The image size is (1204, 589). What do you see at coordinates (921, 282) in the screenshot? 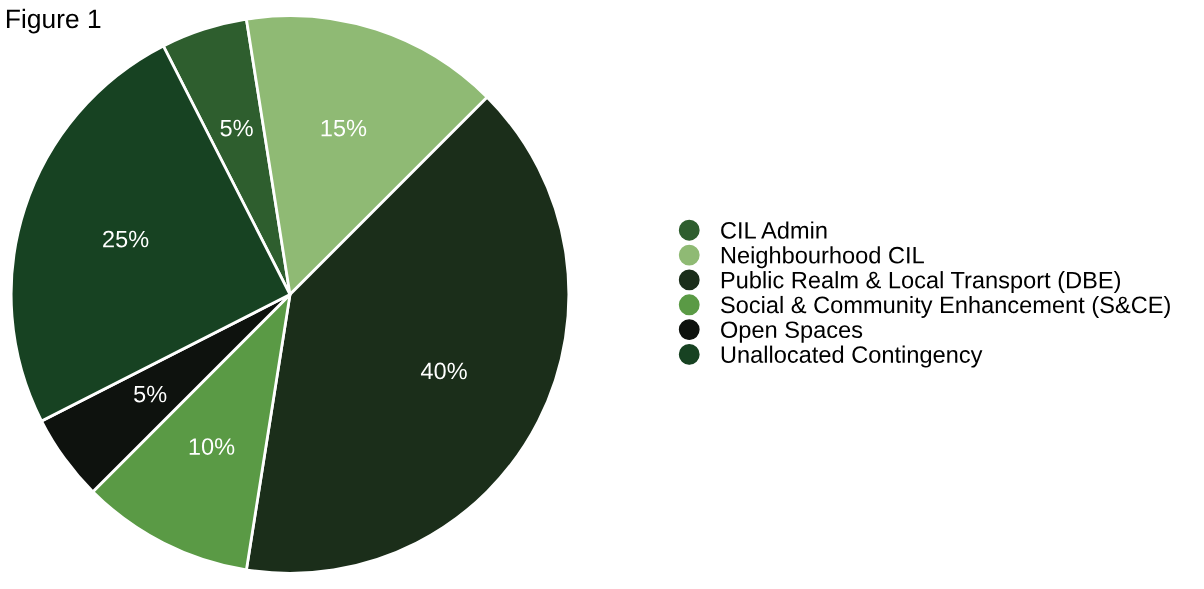
I see `legend-label: Public Realm & Local Transport (DBE)` at bounding box center [921, 282].